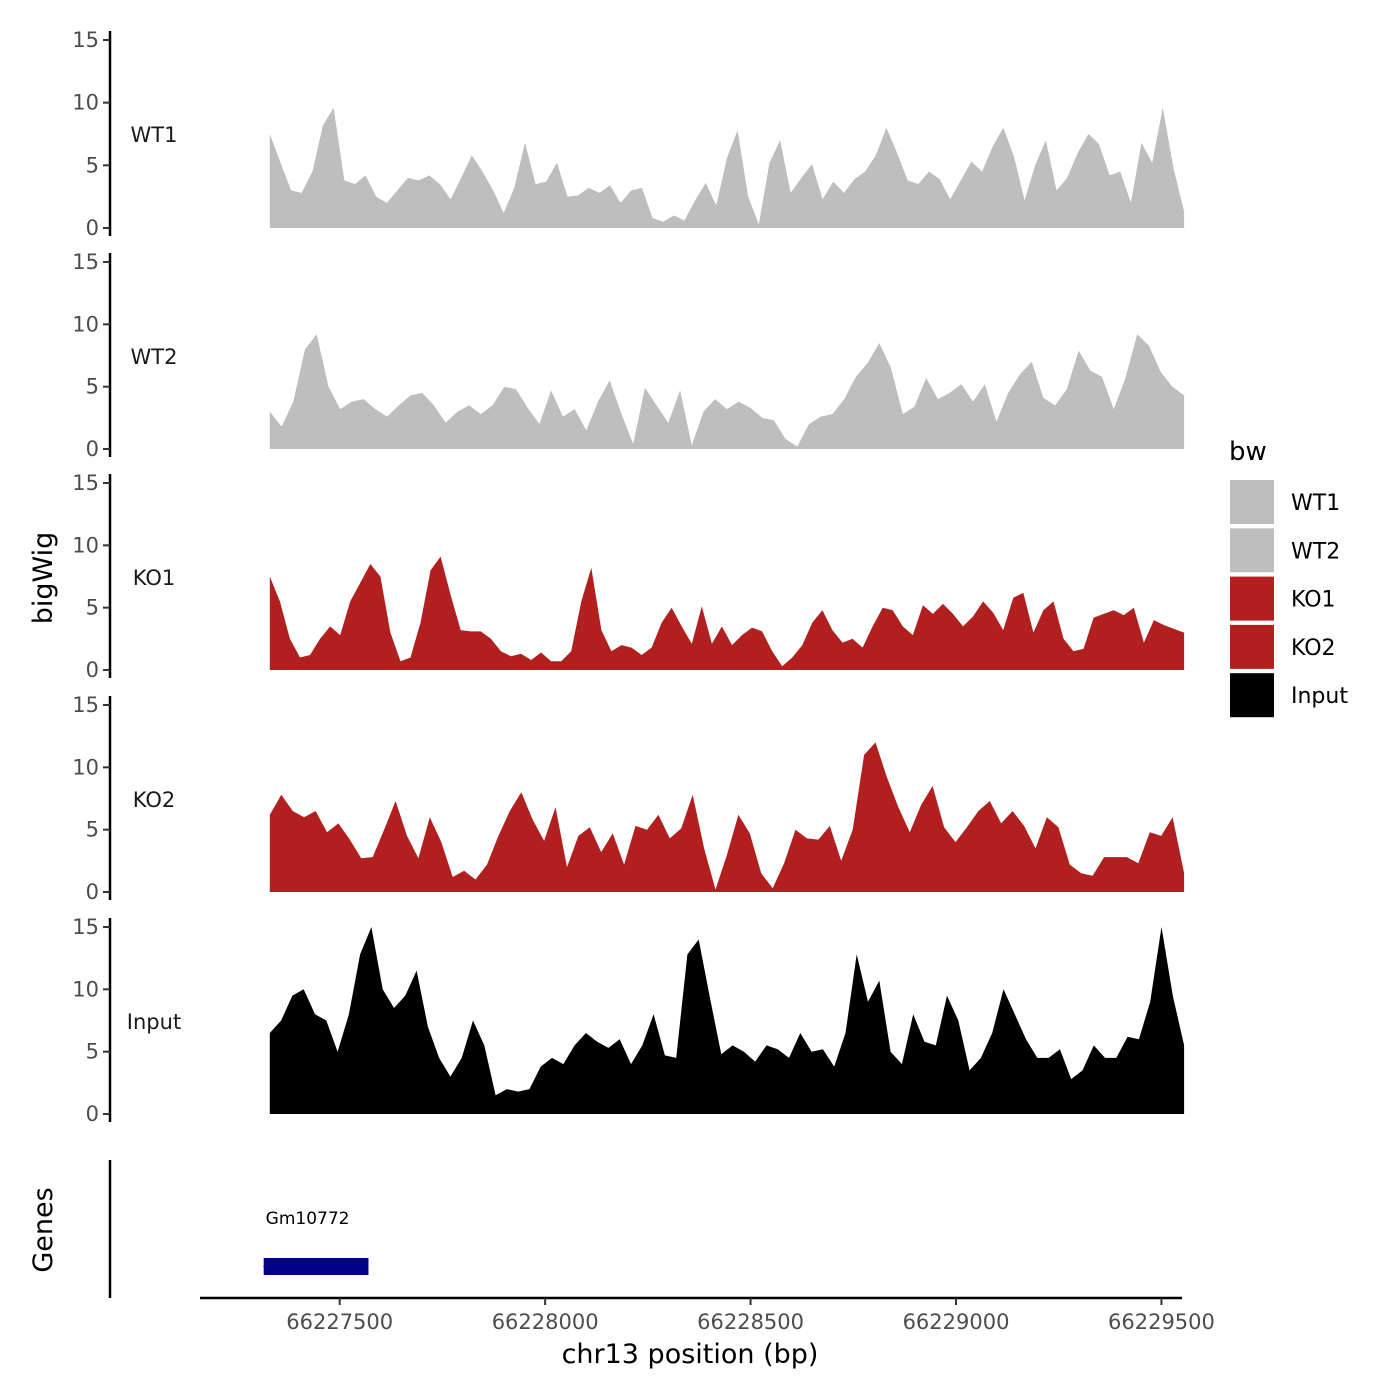 This screenshot has height=1400, width=1400. What do you see at coordinates (85, 705) in the screenshot?
I see `y-tick-label-ko2: 15` at bounding box center [85, 705].